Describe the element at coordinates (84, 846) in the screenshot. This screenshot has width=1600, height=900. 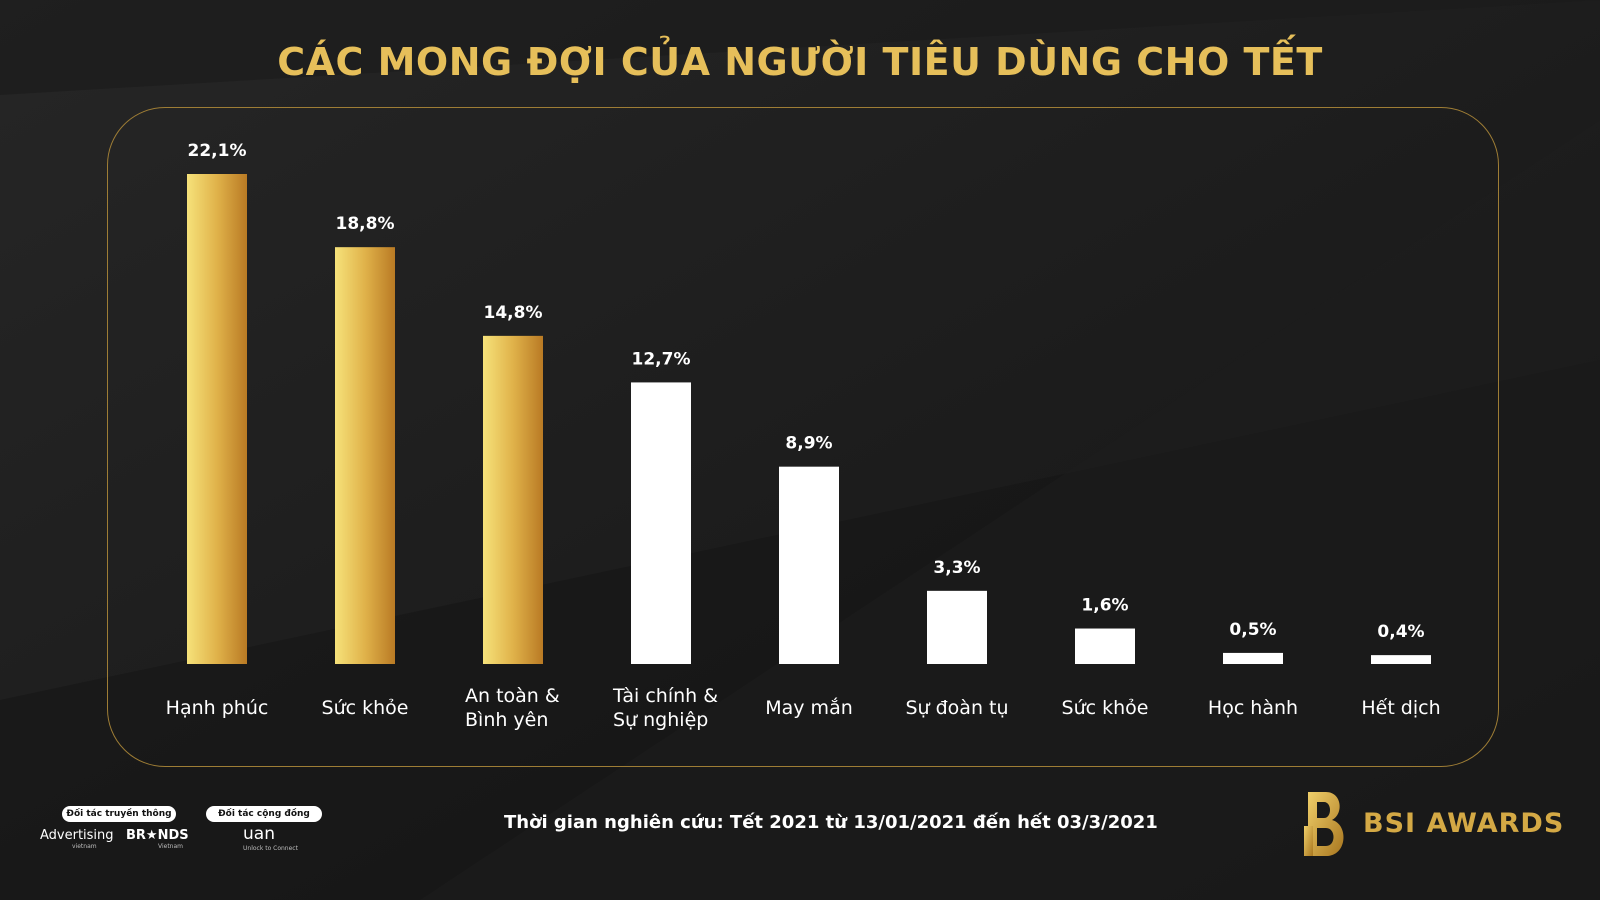
I see `advertising-vietnam-sub: vietnam` at that location.